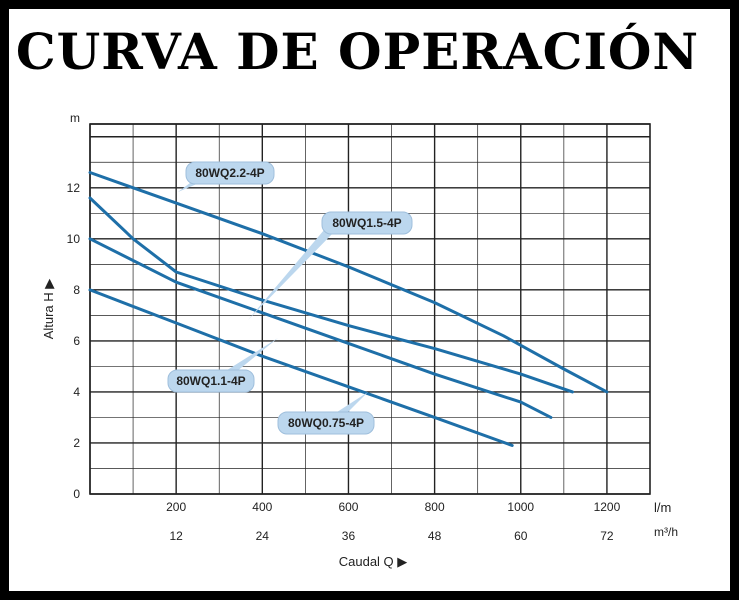 The width and height of the screenshot is (739, 600). I want to click on y-tick-label: 12, so click(74, 188).